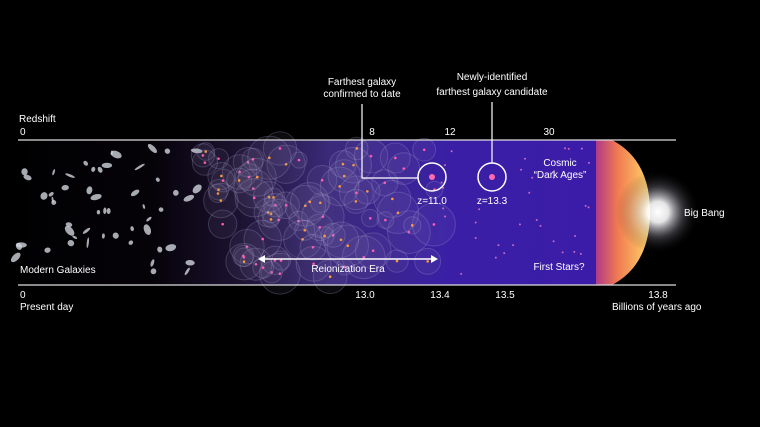 This screenshot has height=427, width=760. What do you see at coordinates (348, 269) in the screenshot?
I see `region-label: Reionization Era` at bounding box center [348, 269].